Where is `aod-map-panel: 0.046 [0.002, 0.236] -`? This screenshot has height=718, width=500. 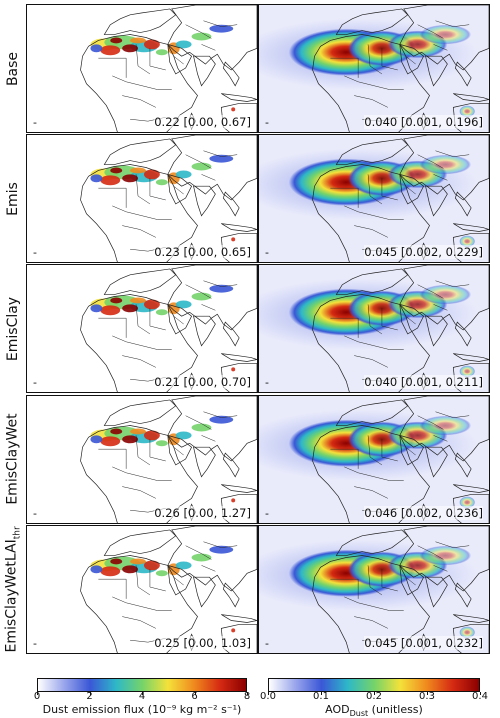 aod-map-panel: 0.046 [0.002, 0.236] - is located at coordinates (374, 459).